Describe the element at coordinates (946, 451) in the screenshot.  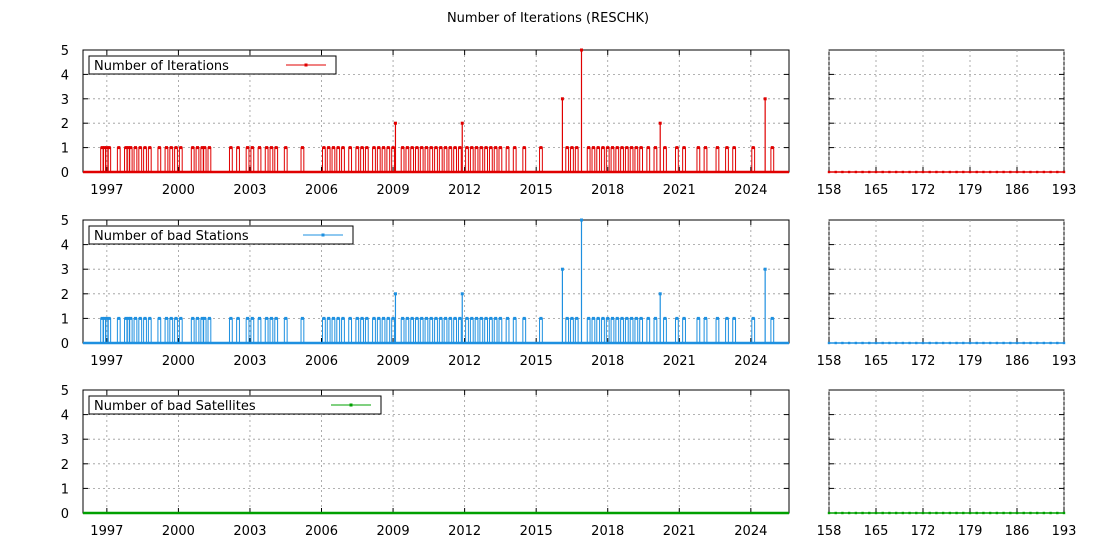
I see `right-panel-2-frame` at that location.